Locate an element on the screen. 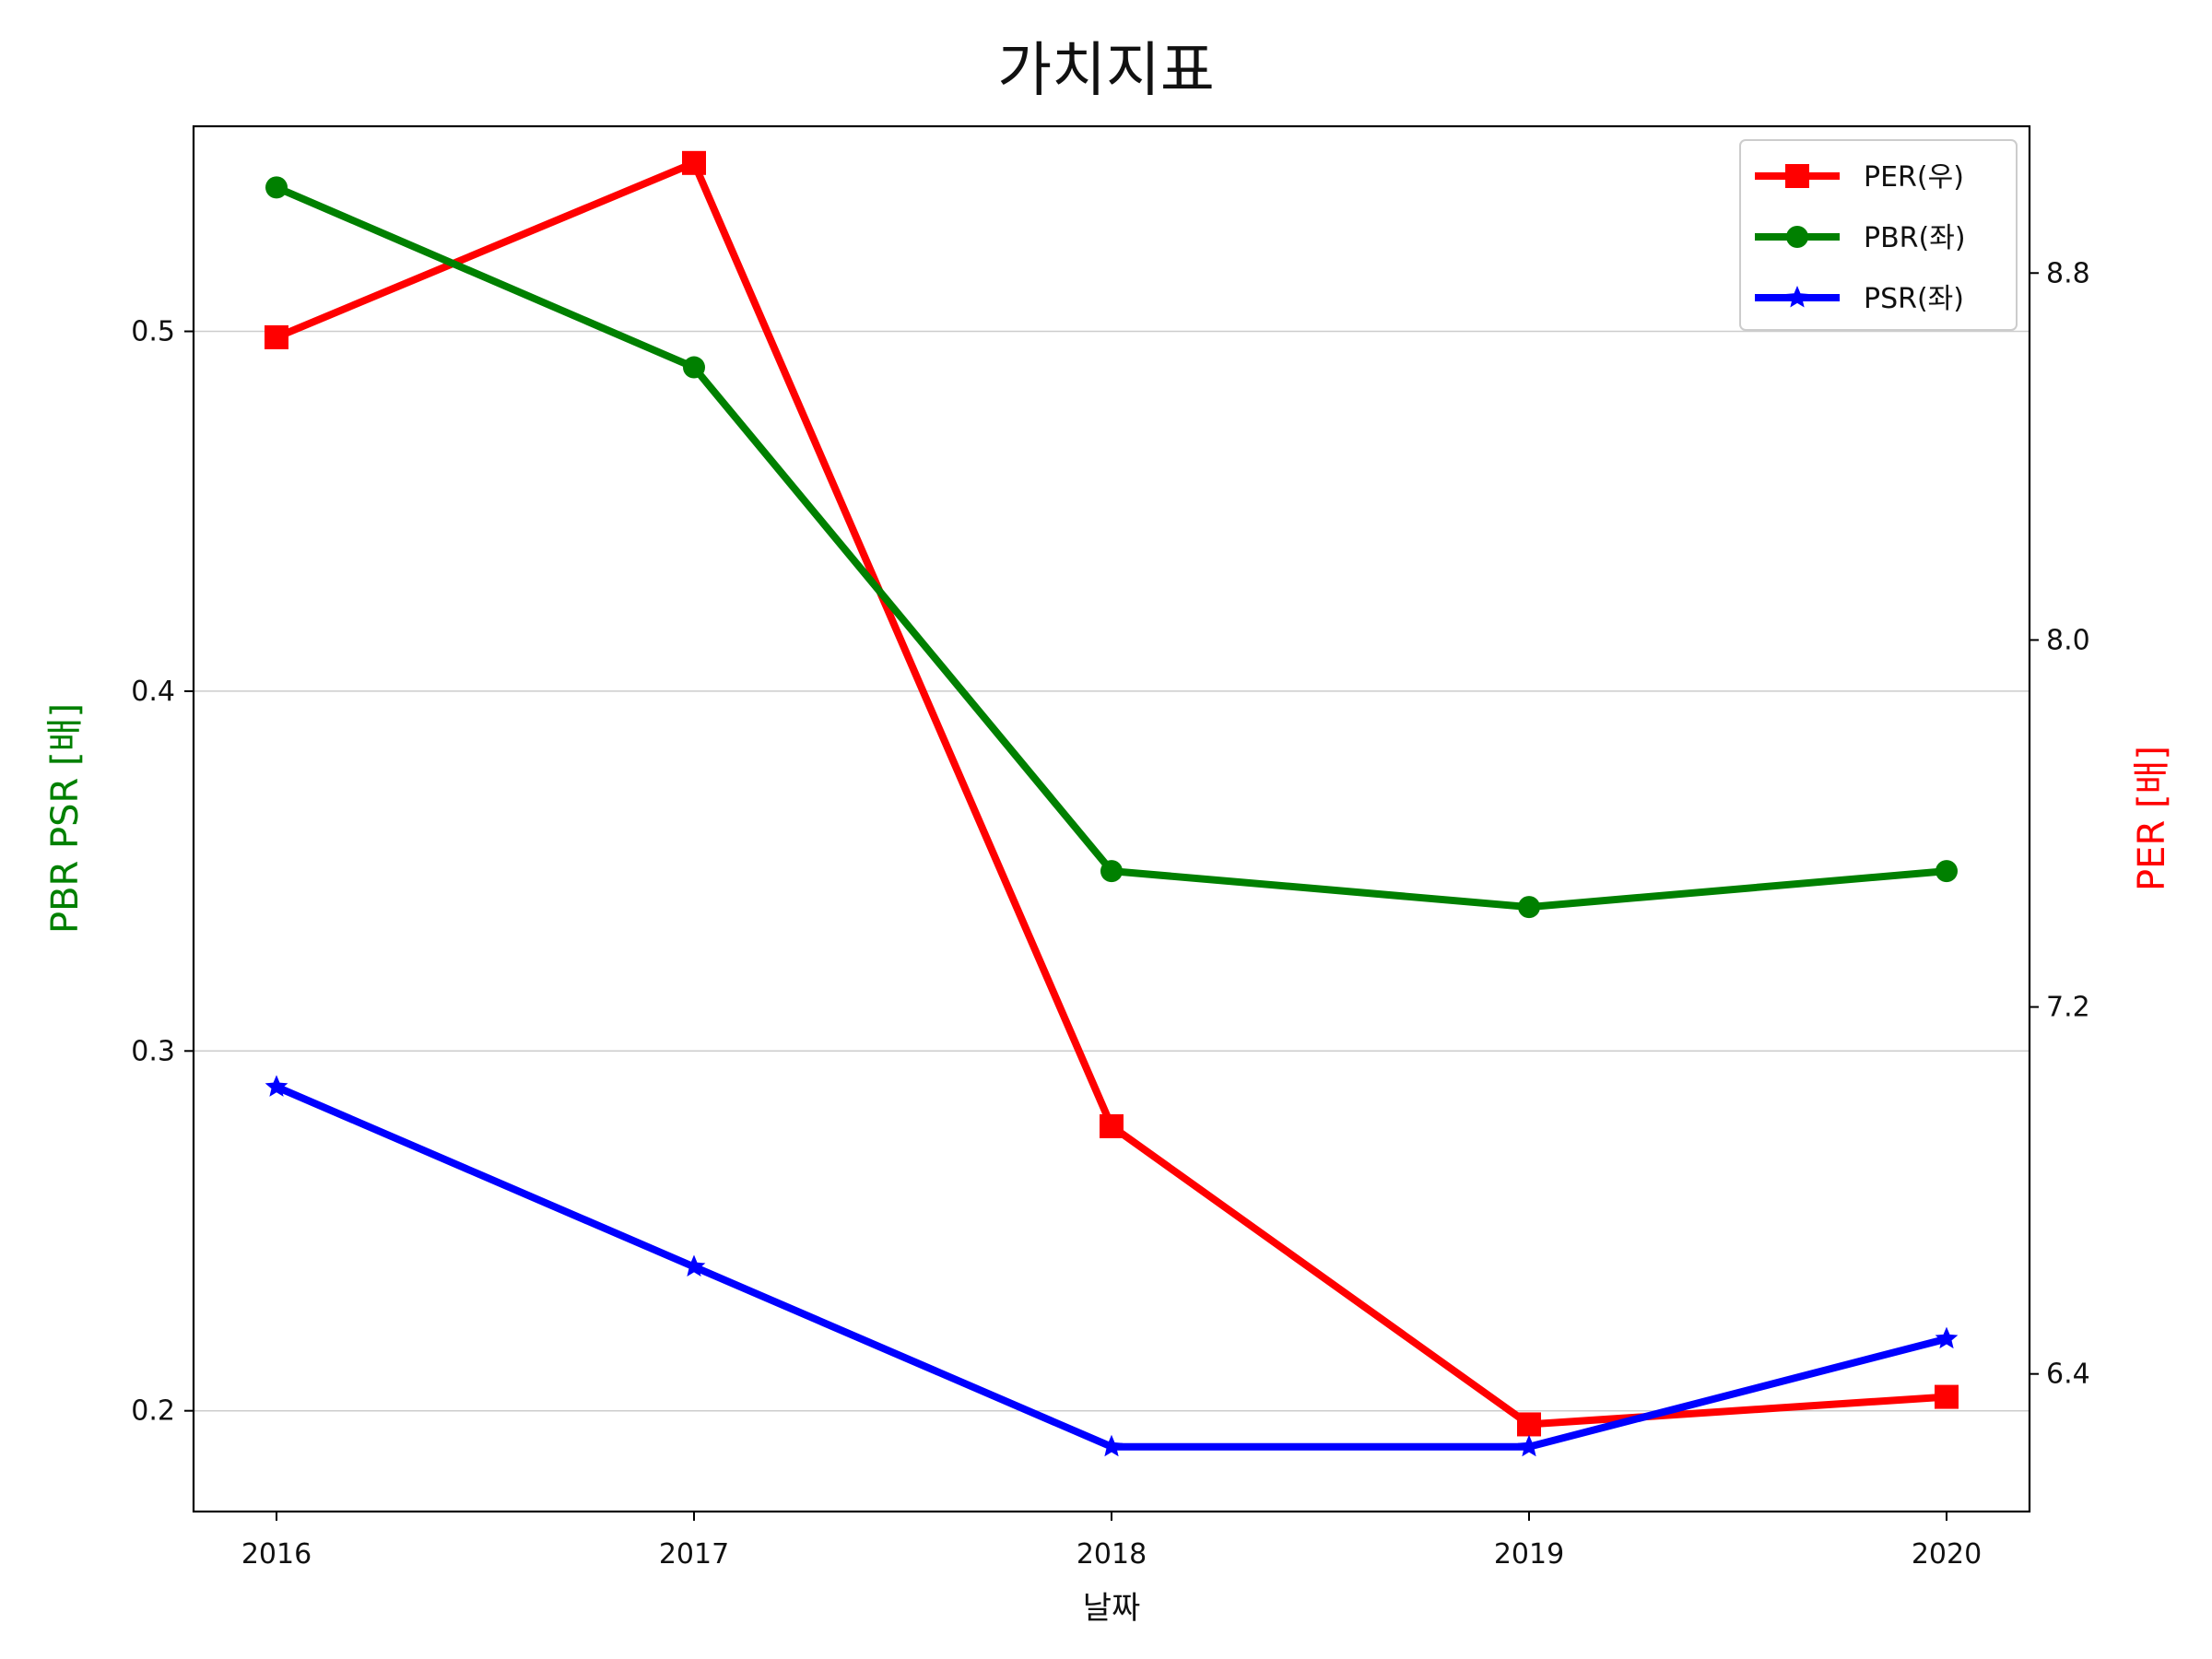 The width and height of the screenshot is (2212, 1659). chart-title: 가치지표 is located at coordinates (1106, 71).